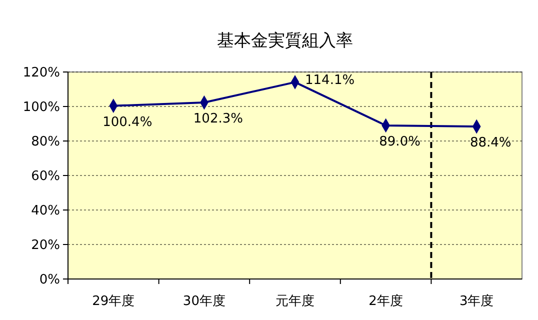 This screenshot has height=320, width=538. I want to click on x-tick-label: 2年度, so click(385, 301).